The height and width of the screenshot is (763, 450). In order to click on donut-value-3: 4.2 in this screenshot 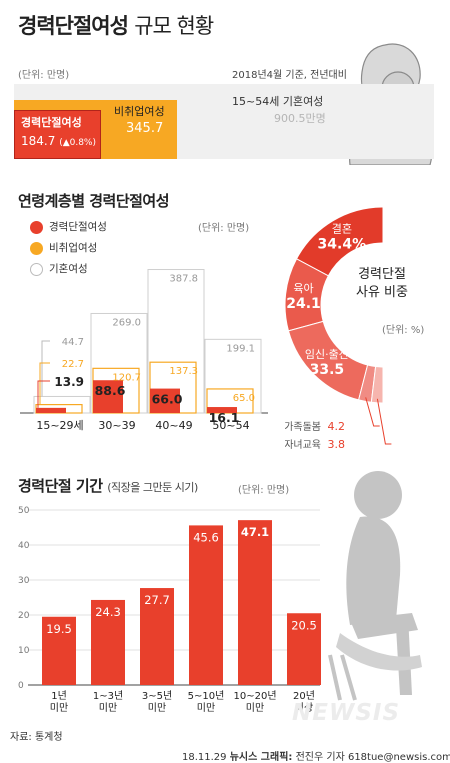, I will do `click(337, 426)`.